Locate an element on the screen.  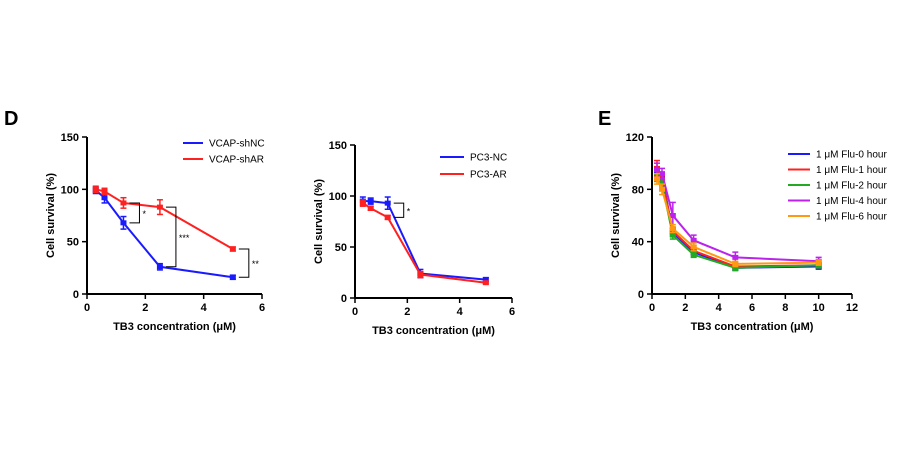
y-tick-label: 40 is located at coordinates (638, 243).